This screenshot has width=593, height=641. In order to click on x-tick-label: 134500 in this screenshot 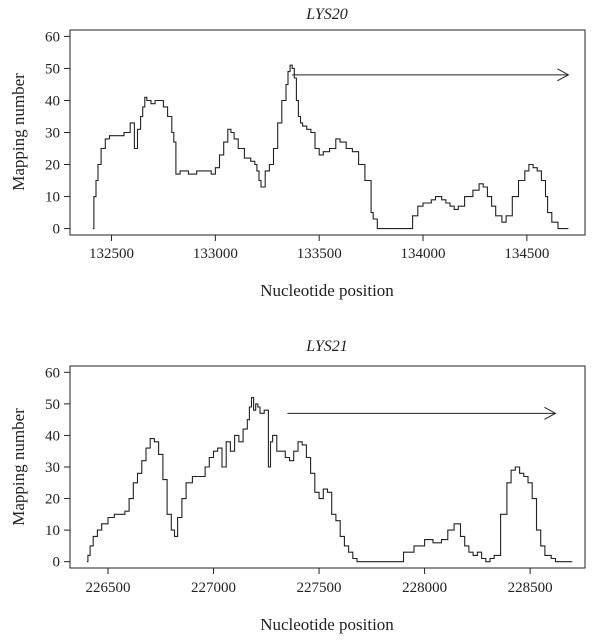, I will do `click(526, 254)`.